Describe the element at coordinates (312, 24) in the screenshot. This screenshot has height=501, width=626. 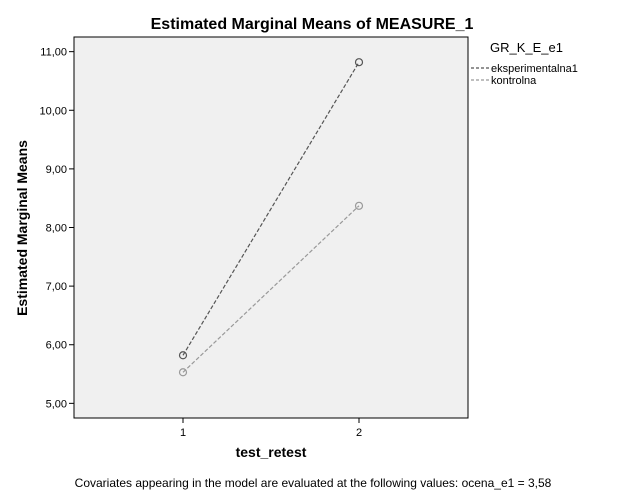
I see `chart-title: Estimated Marginal Means of MEASURE_1` at that location.